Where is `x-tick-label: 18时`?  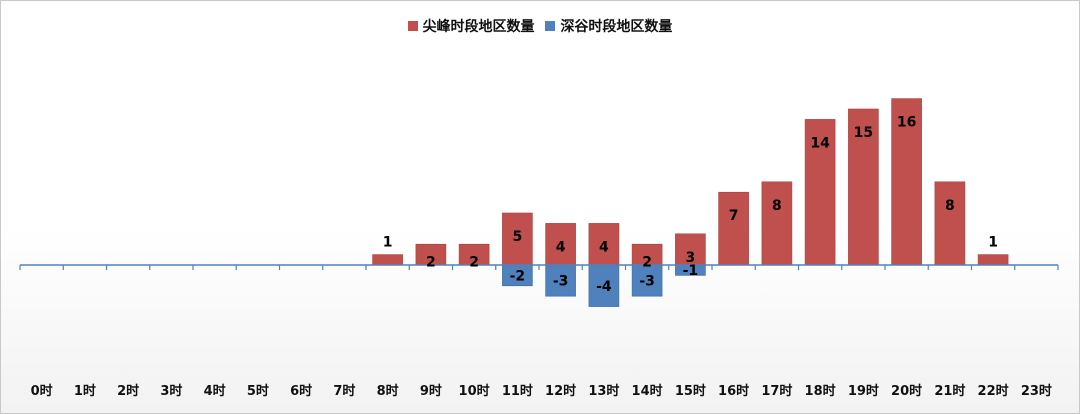
x-tick-label: 18时 is located at coordinates (820, 391).